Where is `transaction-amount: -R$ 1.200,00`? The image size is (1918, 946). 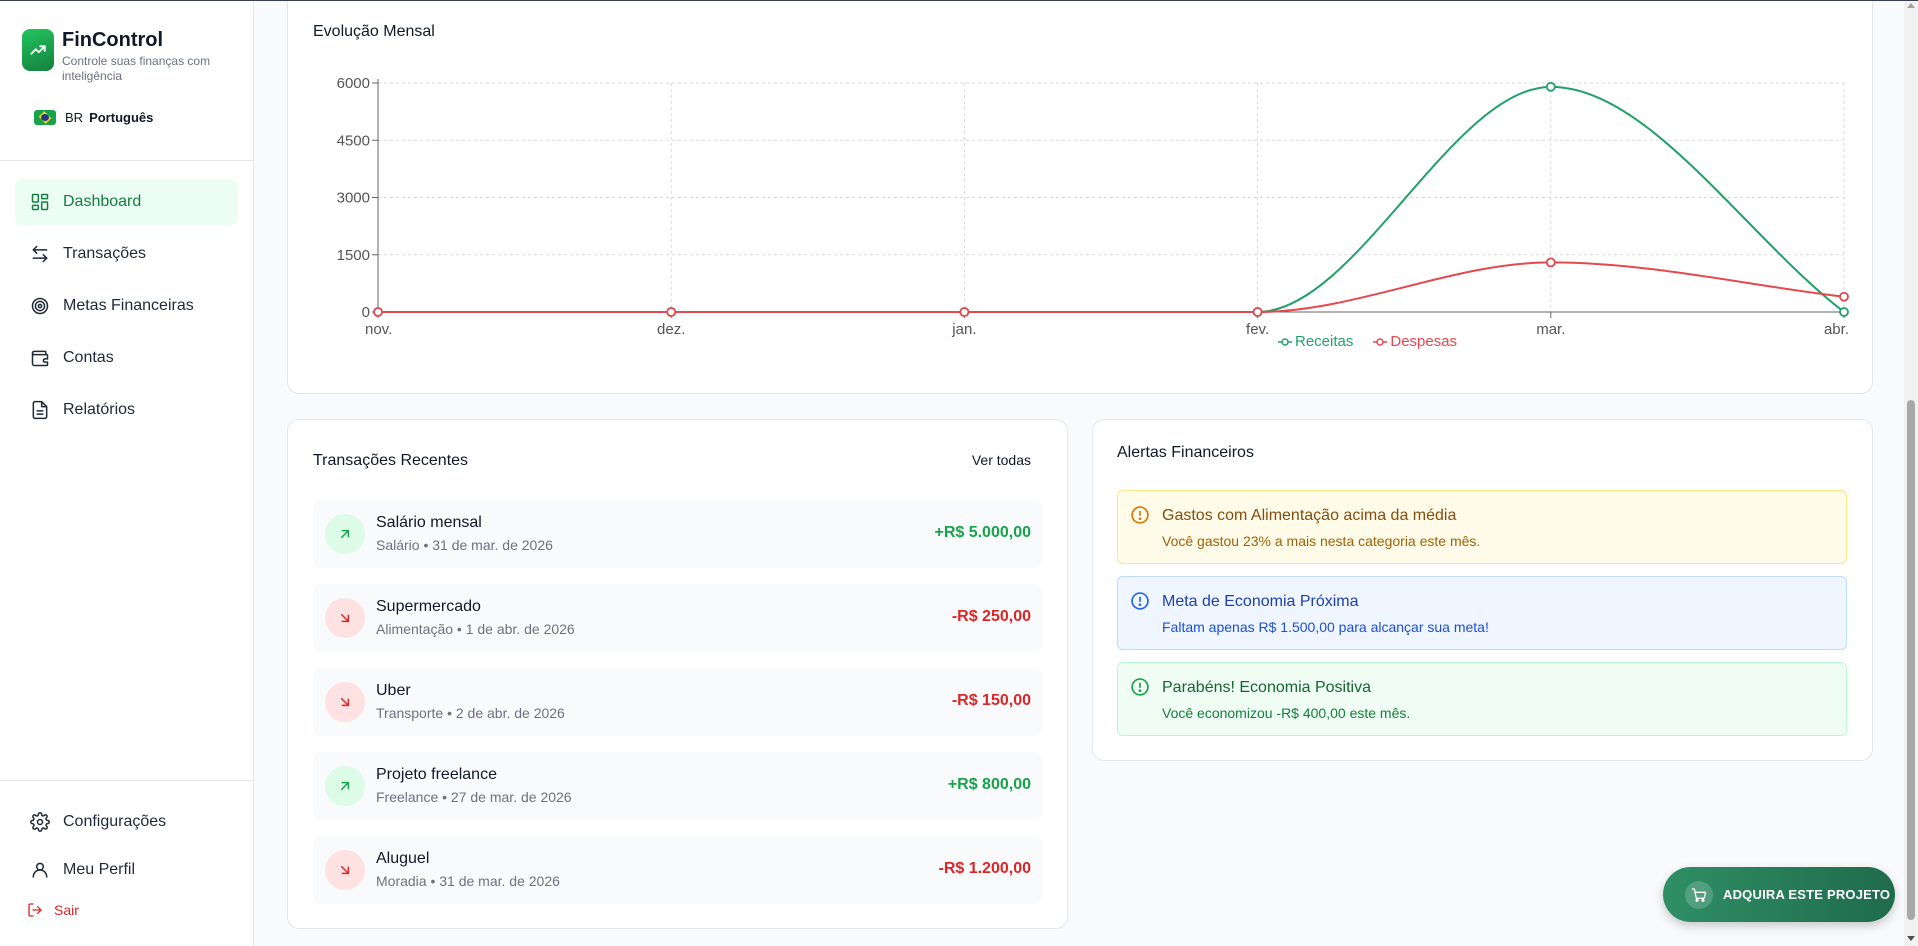 transaction-amount: -R$ 1.200,00 is located at coordinates (984, 868).